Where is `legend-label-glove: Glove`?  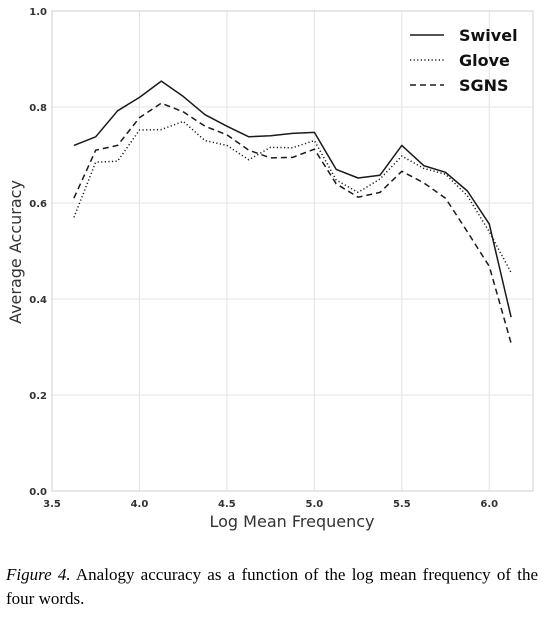 legend-label-glove: Glove is located at coordinates (484, 60).